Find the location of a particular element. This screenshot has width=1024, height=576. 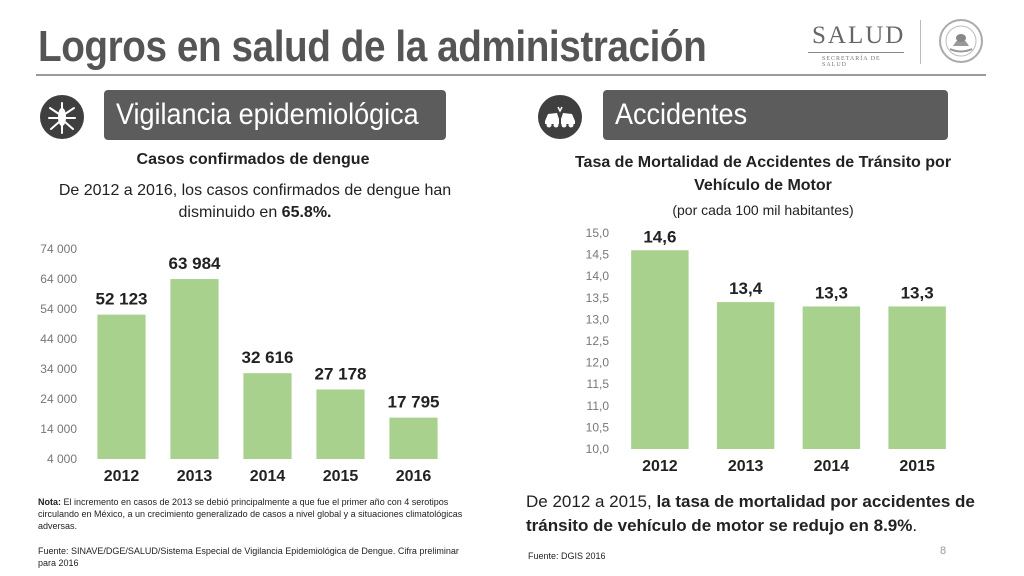

y-tick-label: 64 000 is located at coordinates (58, 279).